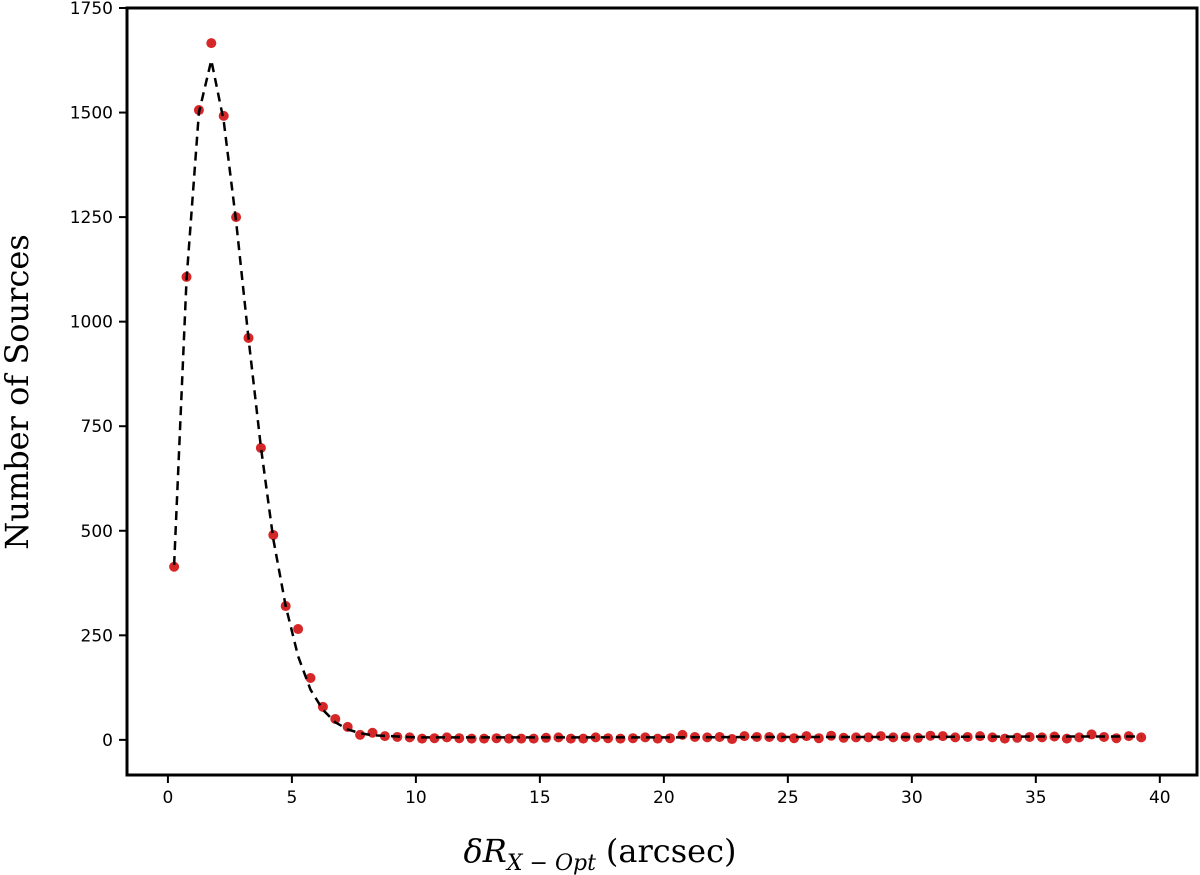 This screenshot has height=875, width=1200. Describe the element at coordinates (485, 851) in the screenshot. I see `x-label-main: δR` at that location.